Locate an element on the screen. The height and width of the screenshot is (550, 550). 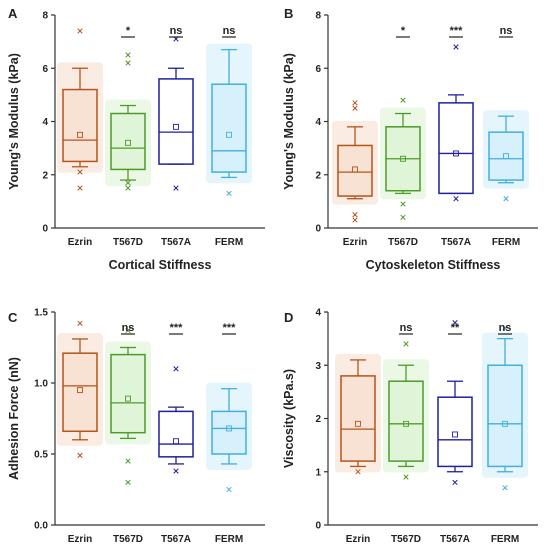
panel-letter: D is located at coordinates (288, 317).